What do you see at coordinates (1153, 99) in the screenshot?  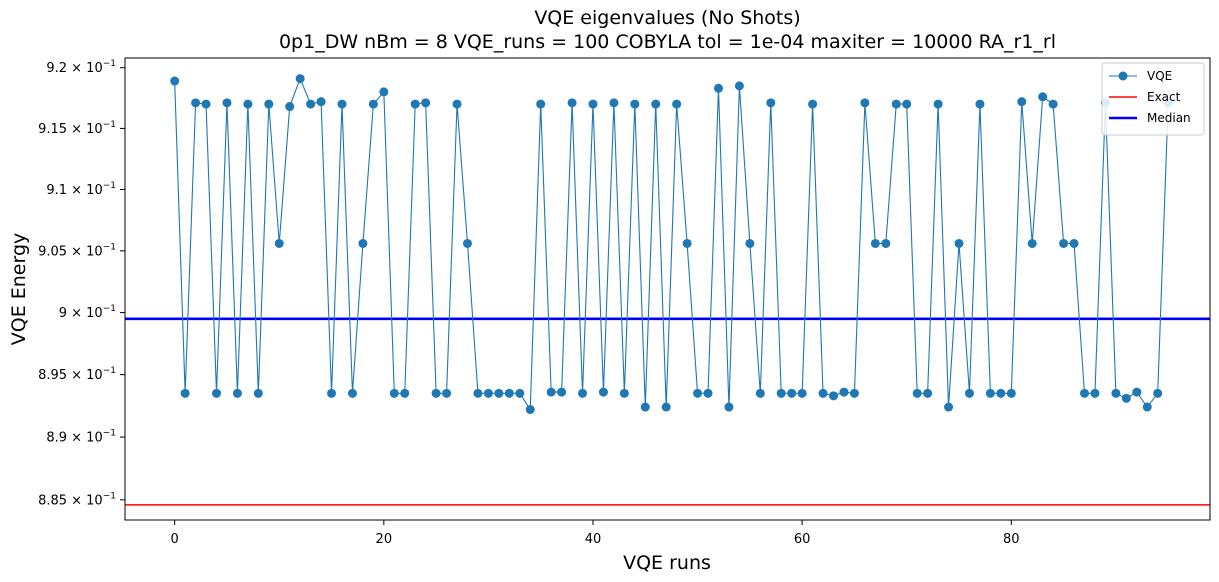 I see `legend: VQE Exact Median` at bounding box center [1153, 99].